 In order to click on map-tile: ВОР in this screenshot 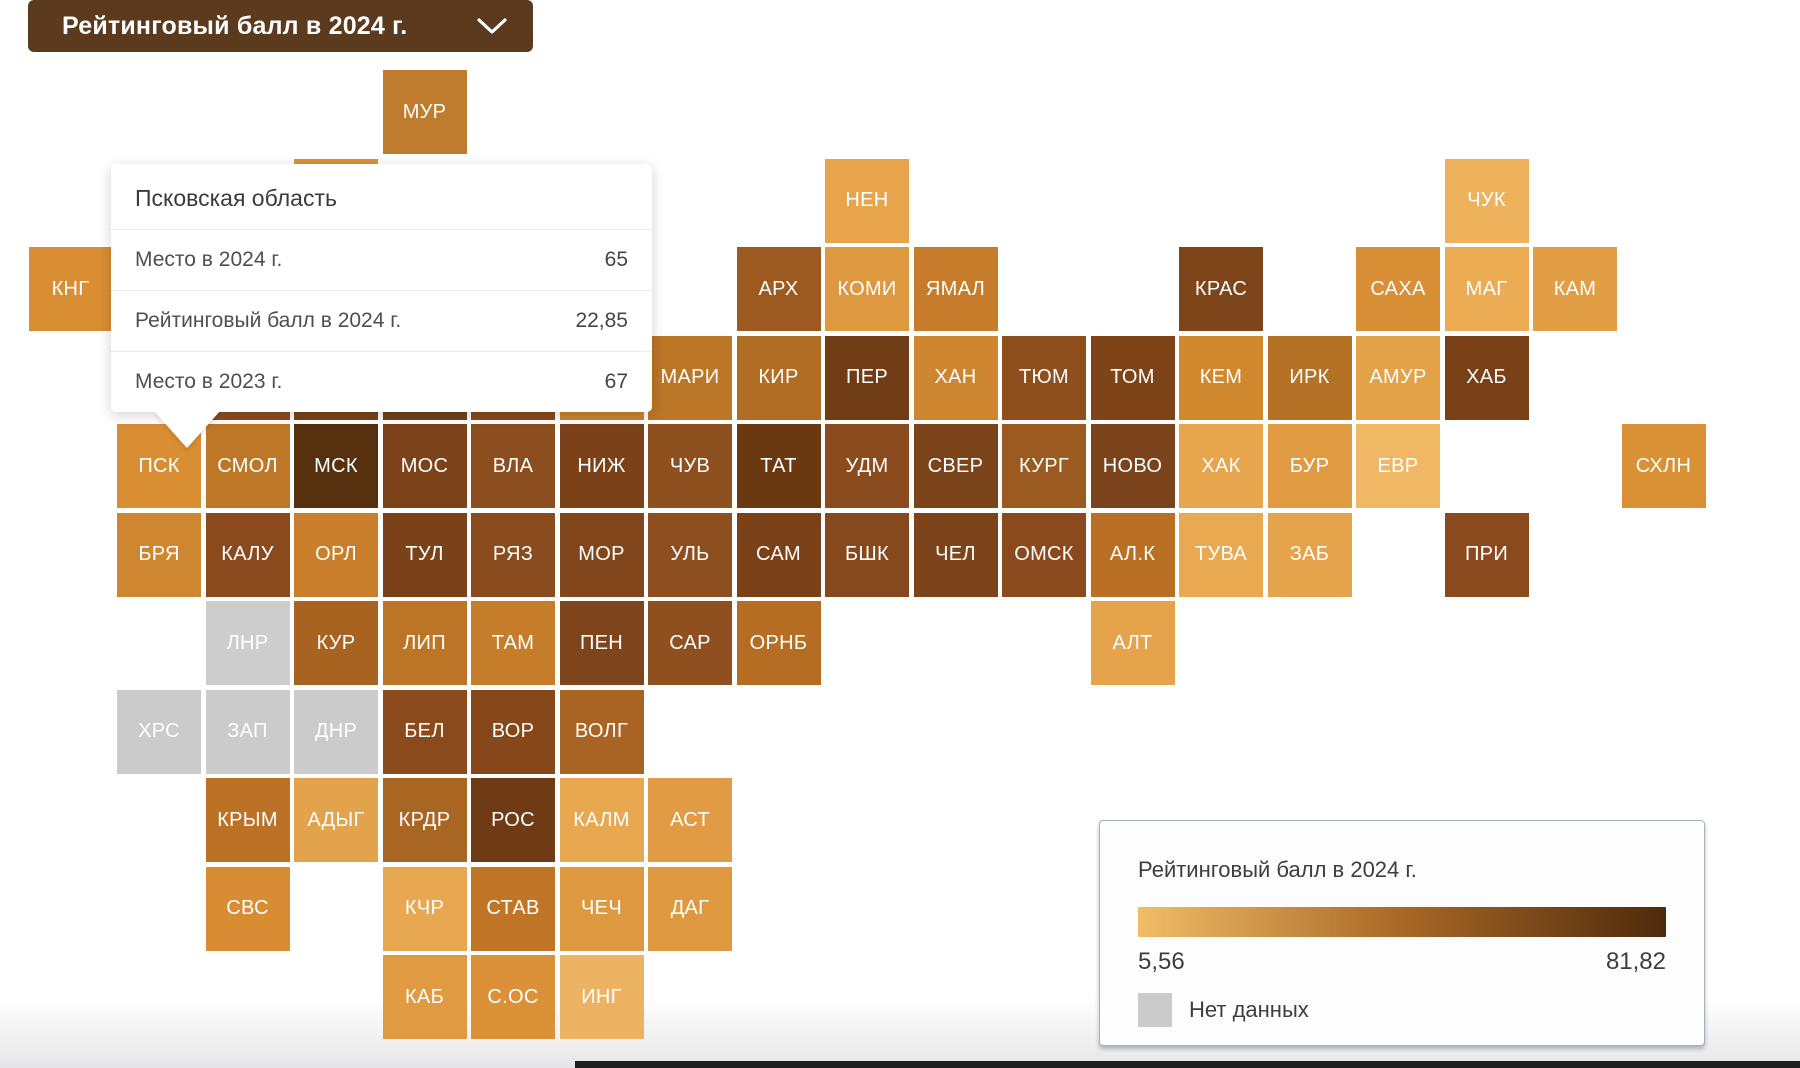, I will do `click(513, 731)`.